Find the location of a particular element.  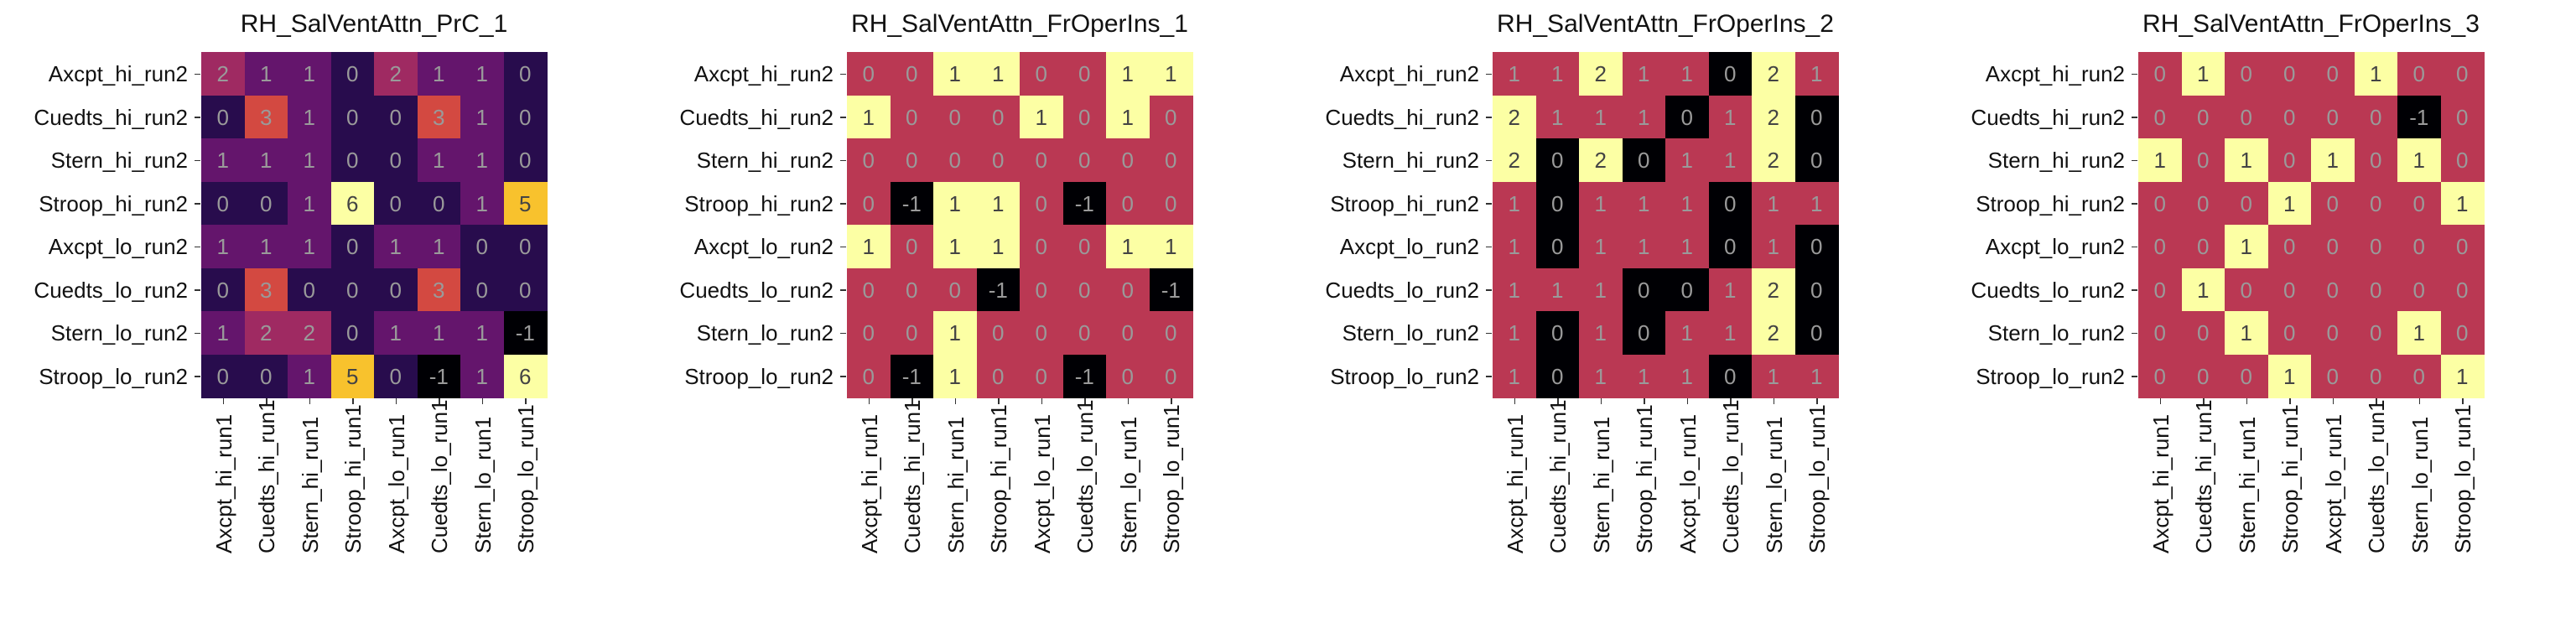

cell-value-label: 3 is located at coordinates (439, 117).